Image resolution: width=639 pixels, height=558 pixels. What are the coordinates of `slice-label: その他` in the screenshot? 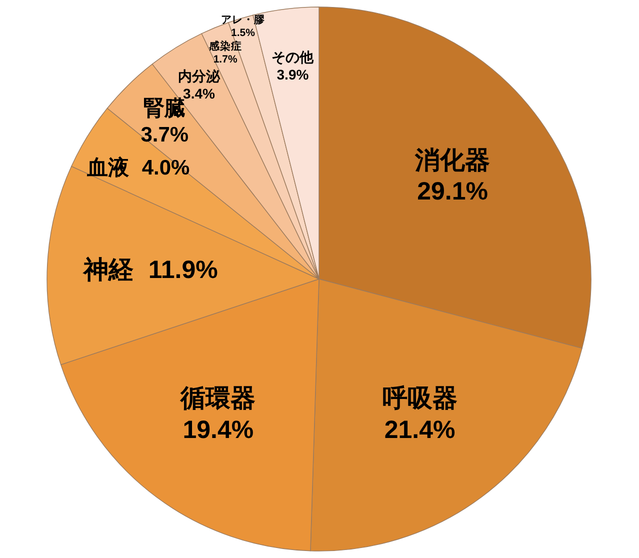 It's located at (293, 56).